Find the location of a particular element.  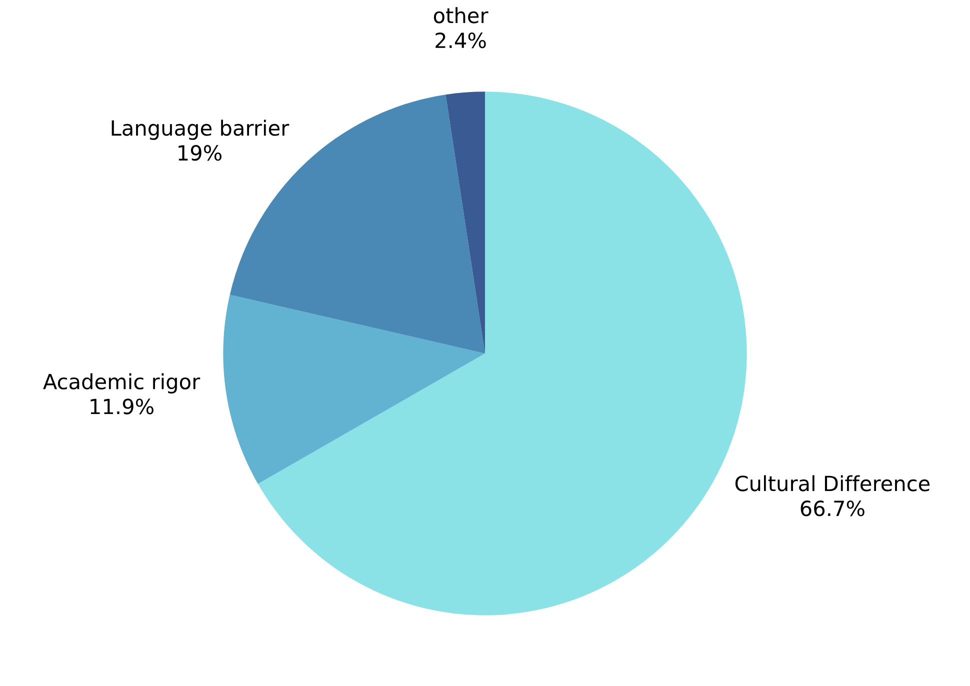

slice-label: Academic rigor is located at coordinates (121, 383).